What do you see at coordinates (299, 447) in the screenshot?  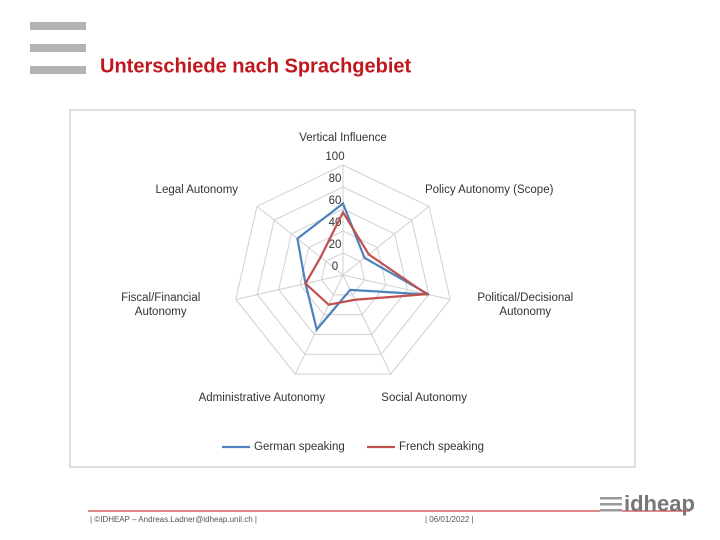 I see `legend-label: German speaking` at bounding box center [299, 447].